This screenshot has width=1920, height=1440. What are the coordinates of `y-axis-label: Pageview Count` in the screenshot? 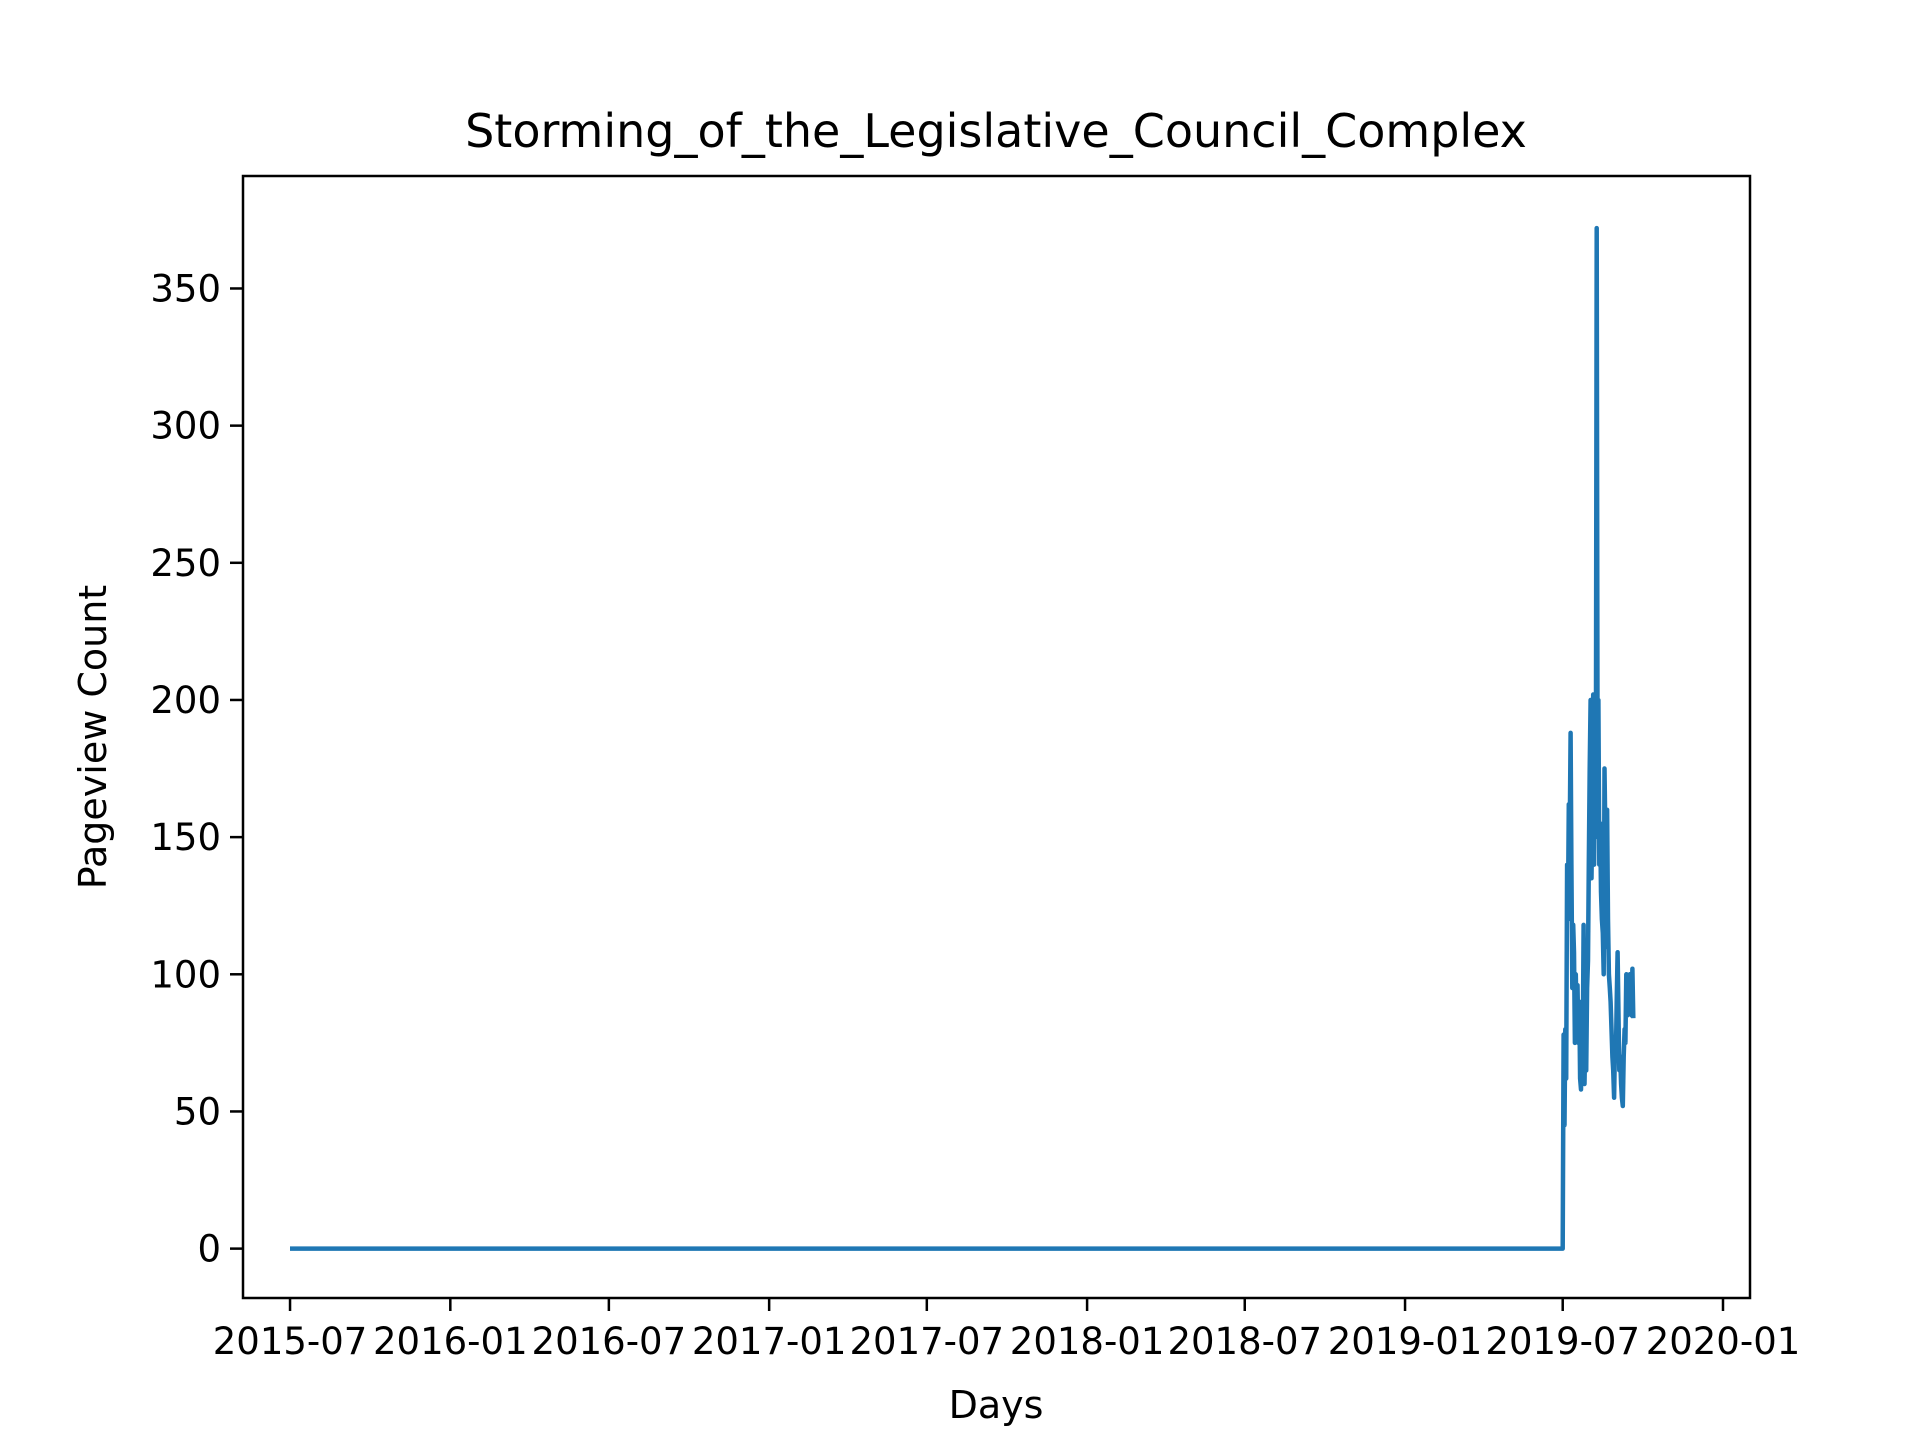 It's located at (93, 737).